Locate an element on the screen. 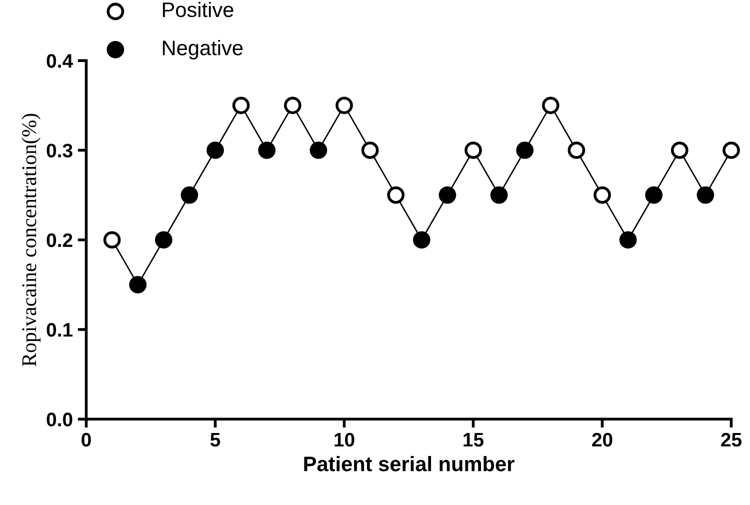 The height and width of the screenshot is (505, 750). y-tick-label: 0.3 is located at coordinates (59, 151).